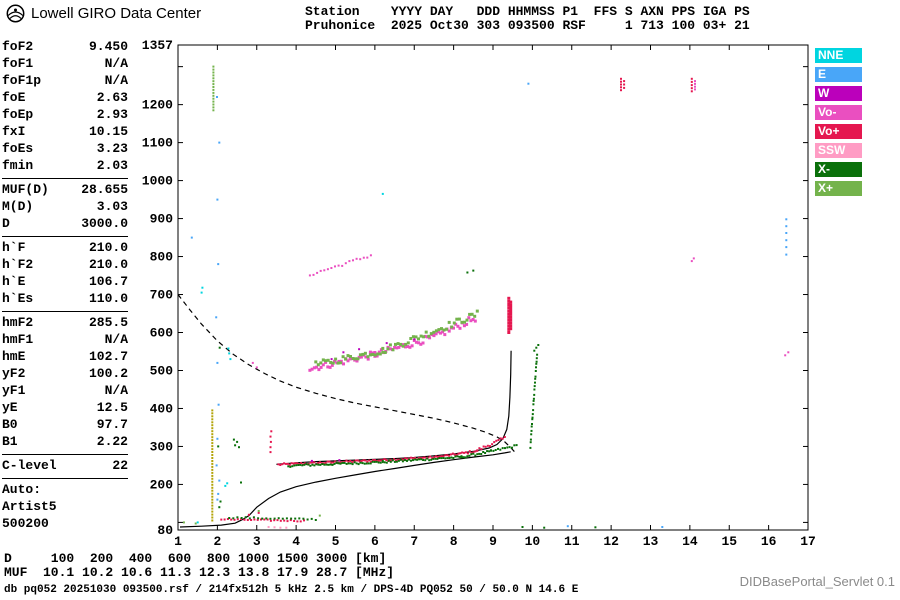 This screenshot has height=600, width=900. Describe the element at coordinates (363, 400) in the screenshot. I see `series-west-doppler-points` at that location.